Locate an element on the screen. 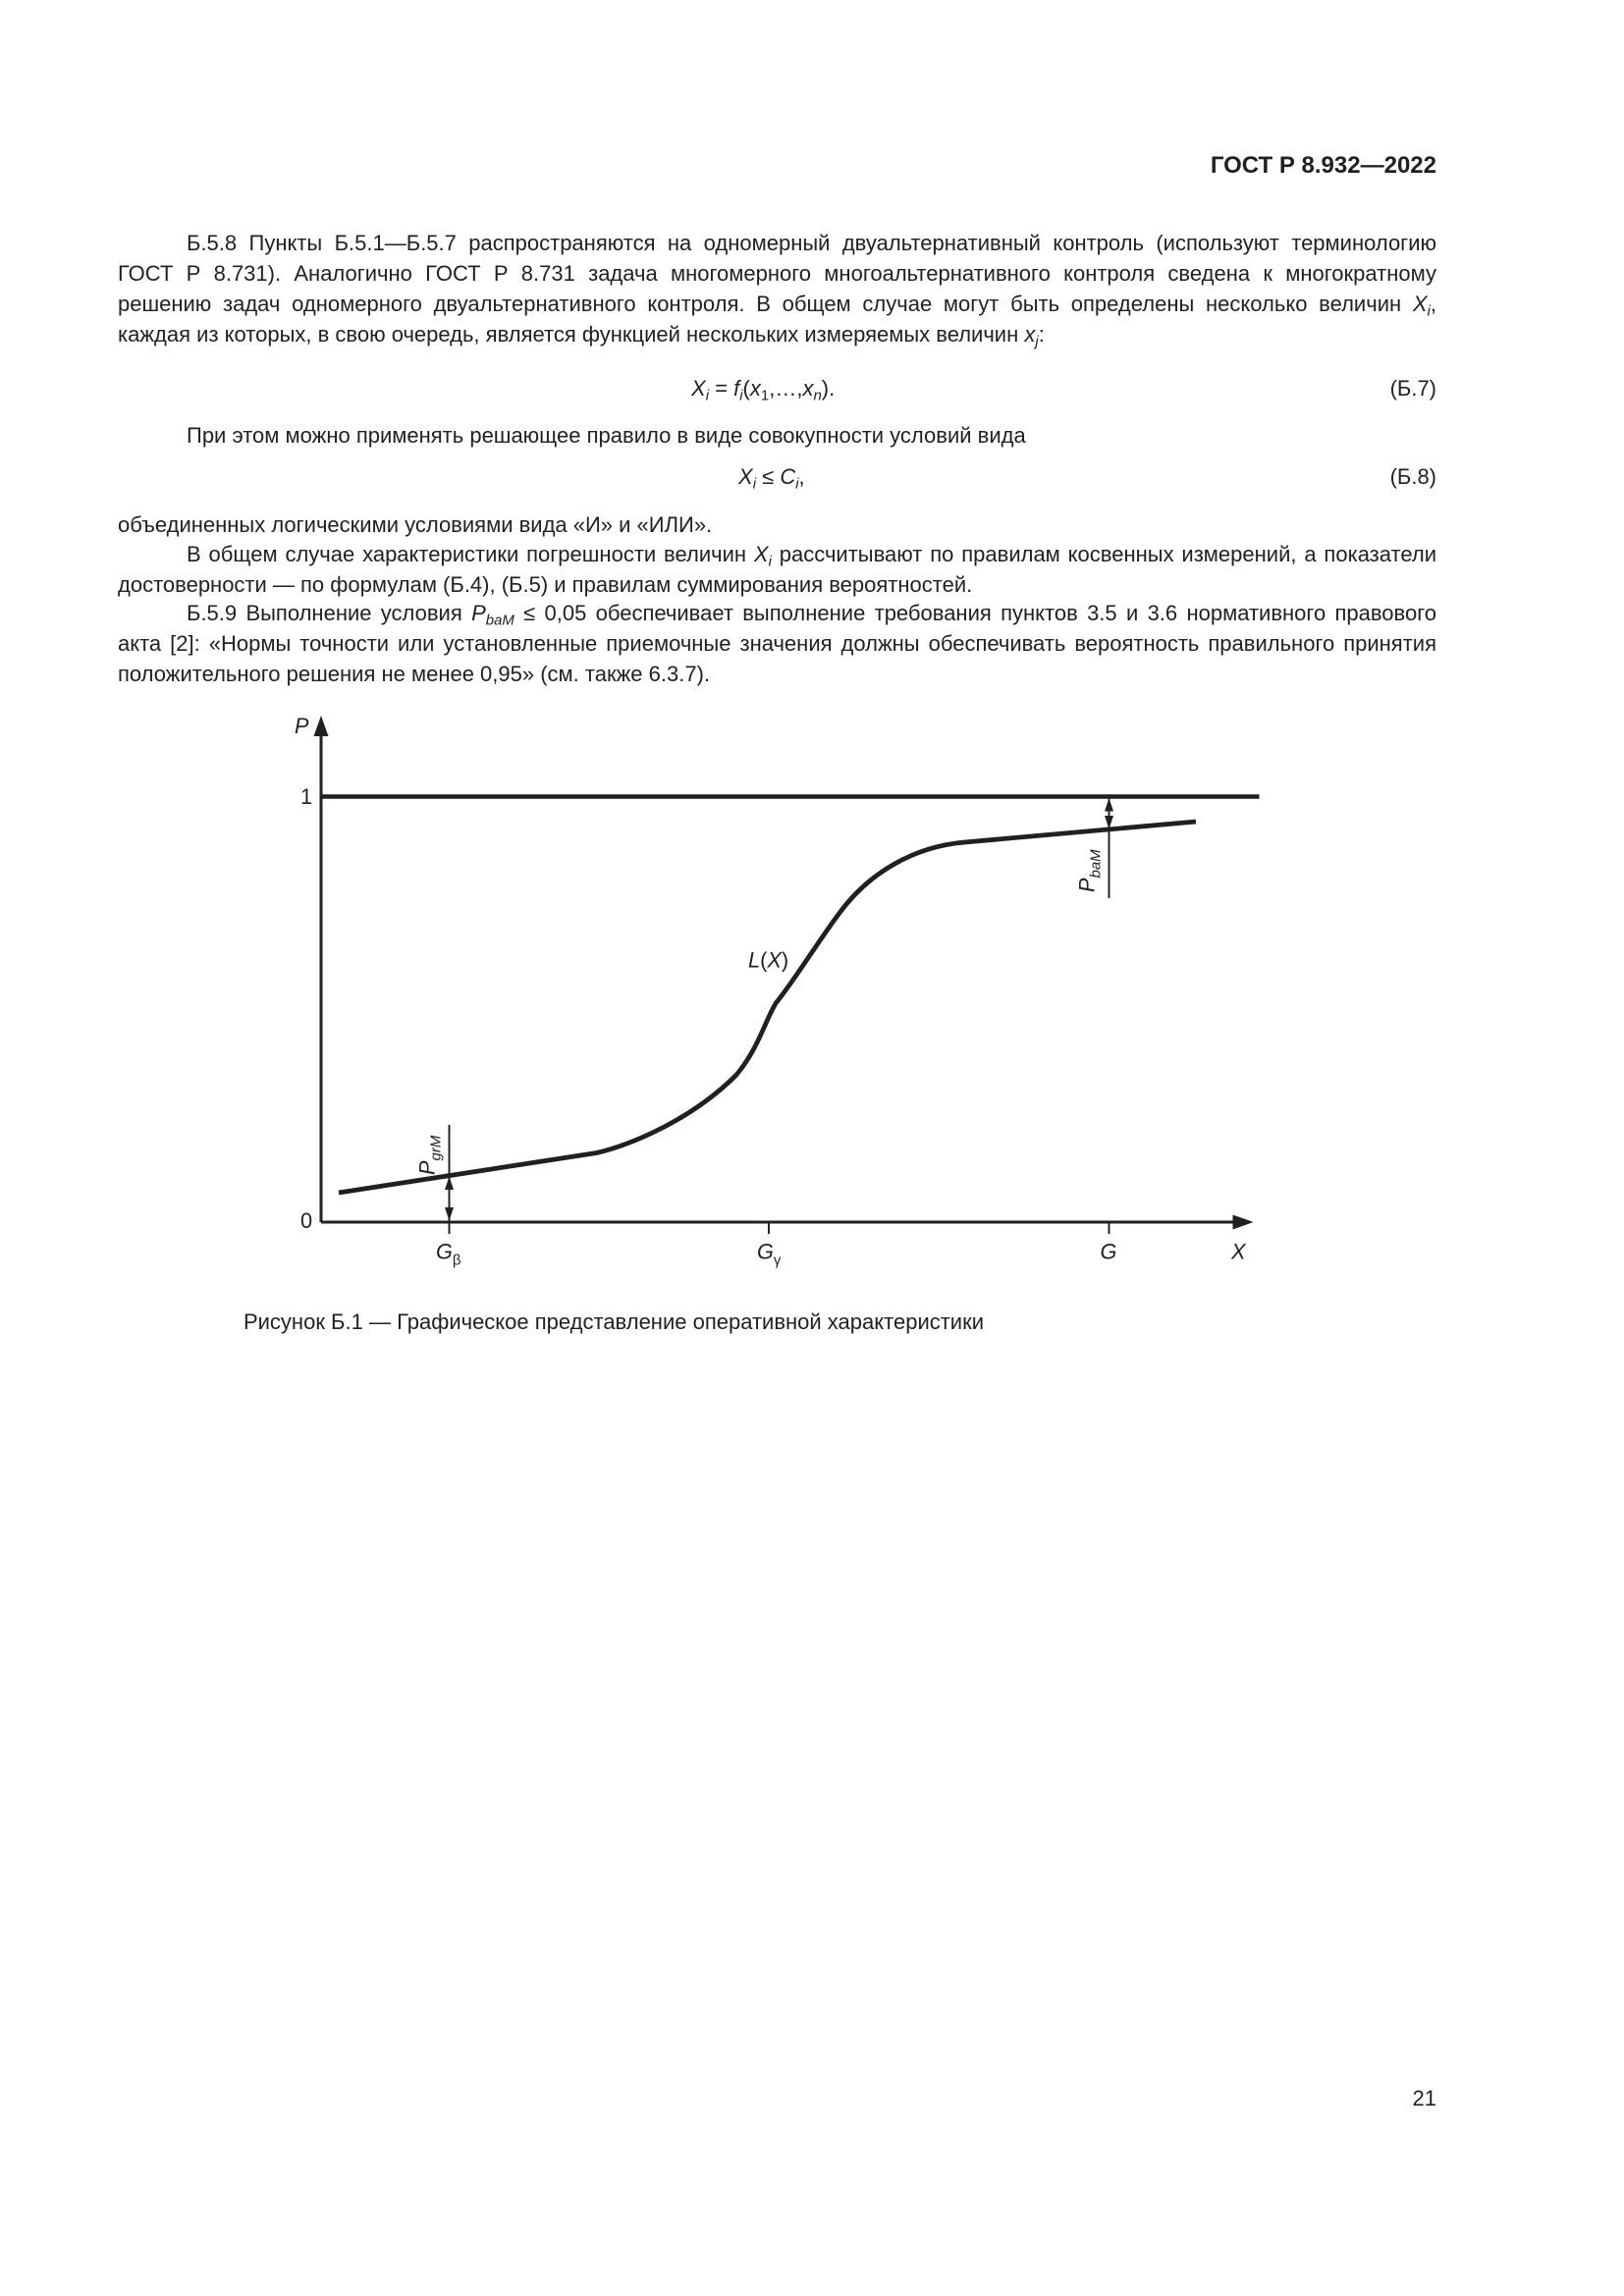 The height and width of the screenshot is (2296, 1624). x-tick-label: Gγ is located at coordinates (769, 1254).